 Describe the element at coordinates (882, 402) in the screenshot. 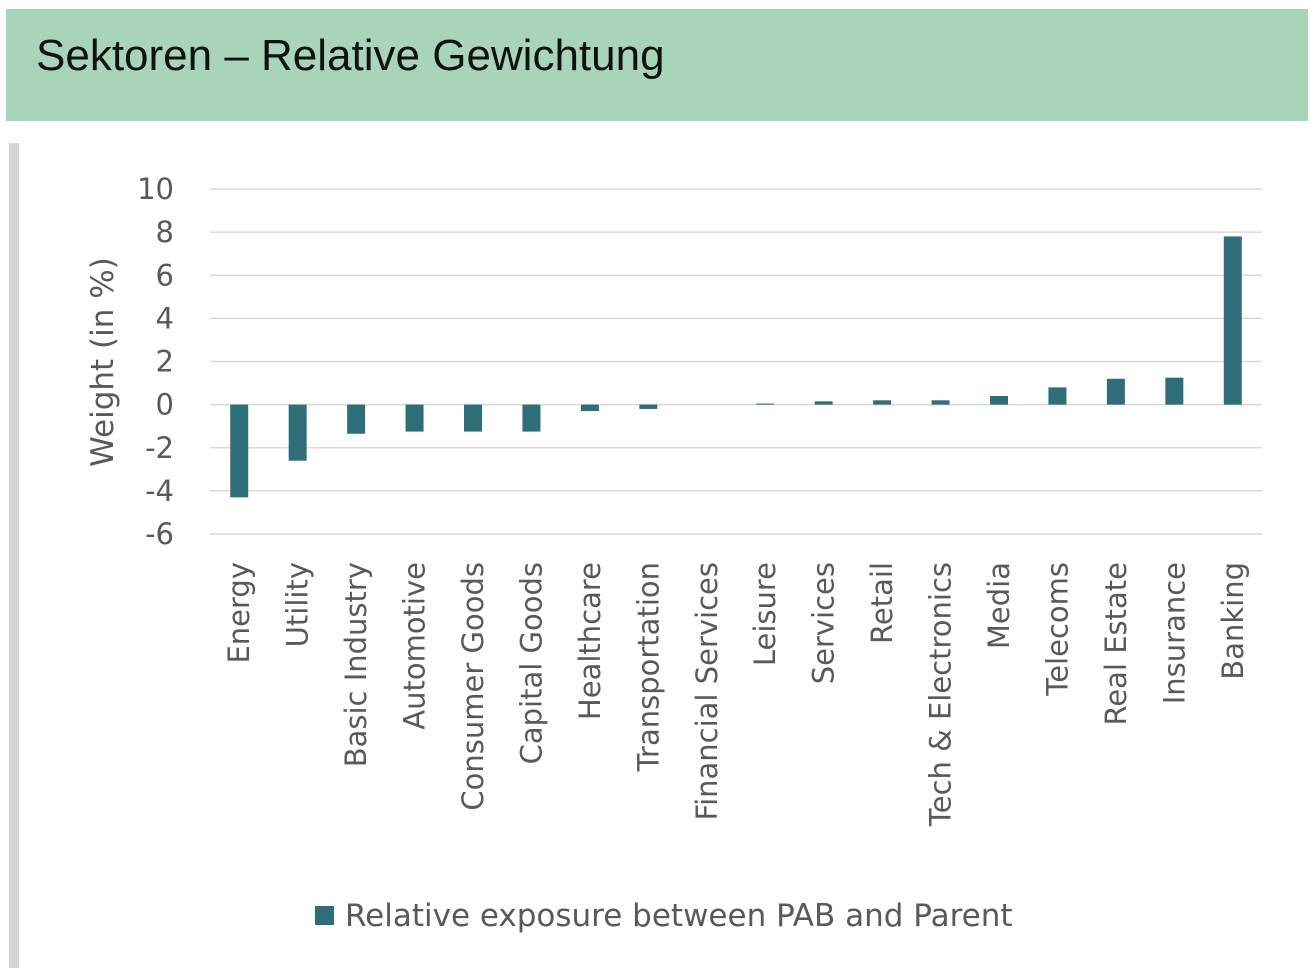

I see `bar-retail` at that location.